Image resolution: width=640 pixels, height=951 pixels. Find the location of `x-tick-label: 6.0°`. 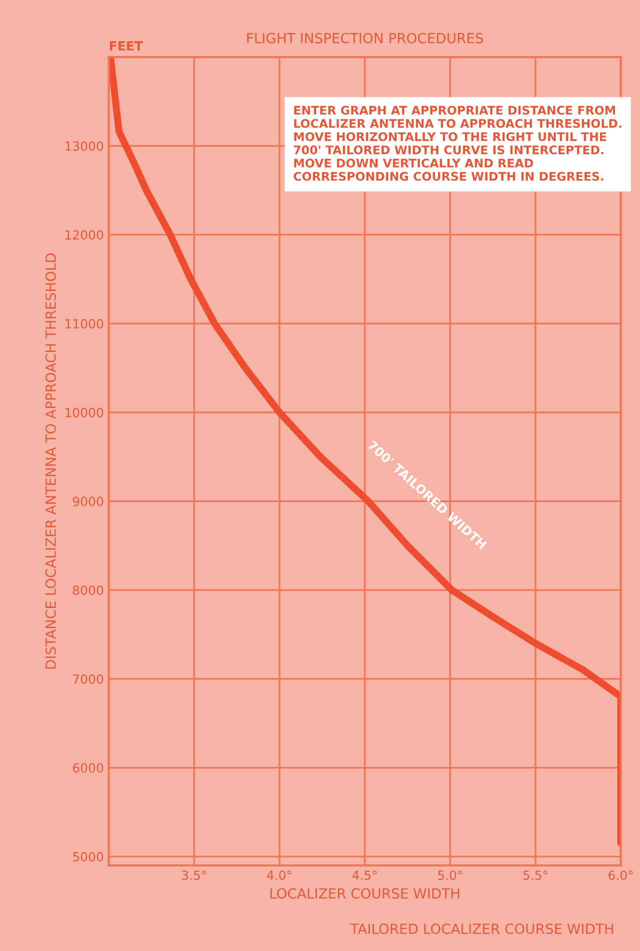

x-tick-label: 6.0° is located at coordinates (620, 875).